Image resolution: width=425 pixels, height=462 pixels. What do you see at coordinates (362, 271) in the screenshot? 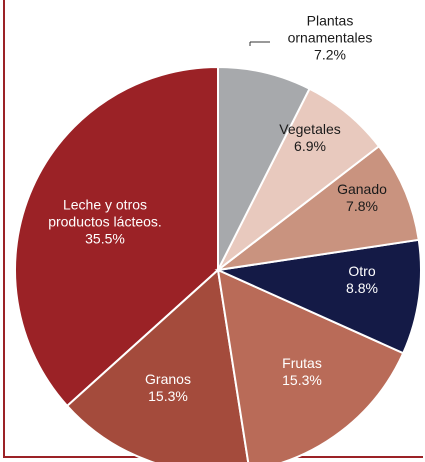
I see `category-label: Otro` at bounding box center [362, 271].